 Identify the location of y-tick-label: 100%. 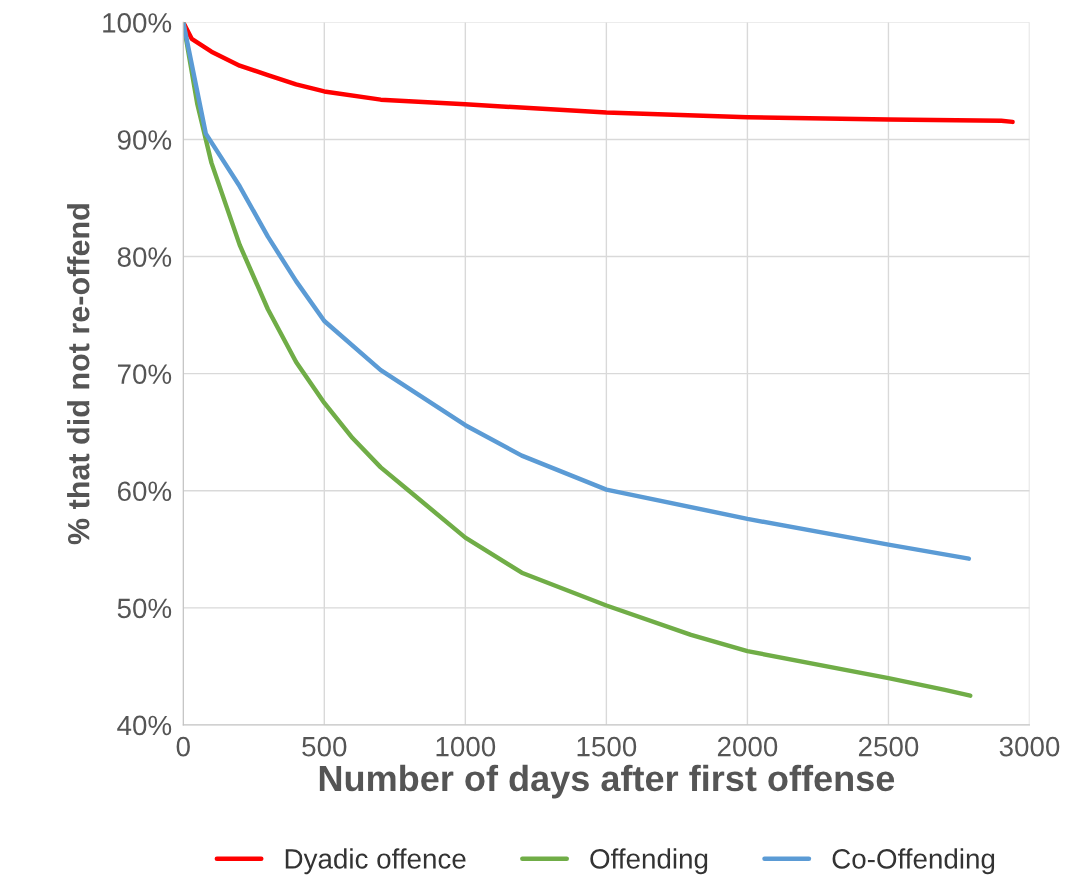
(137, 23).